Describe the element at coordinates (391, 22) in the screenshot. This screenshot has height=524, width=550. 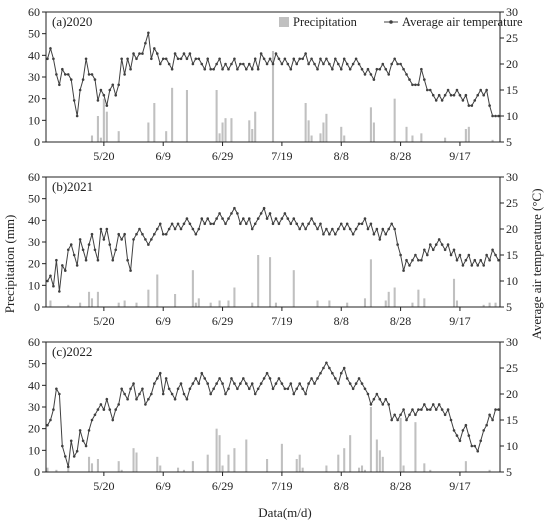
I see `legend-swatch-temperature-marker` at that location.